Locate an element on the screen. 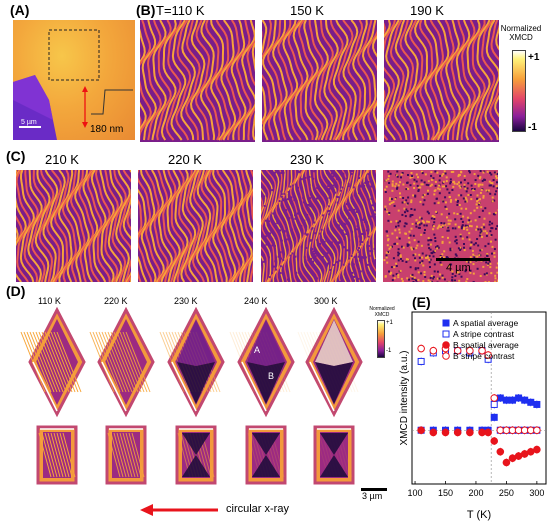 The height and width of the screenshot is (524, 550). x-tick-label: 150 is located at coordinates (445, 493).